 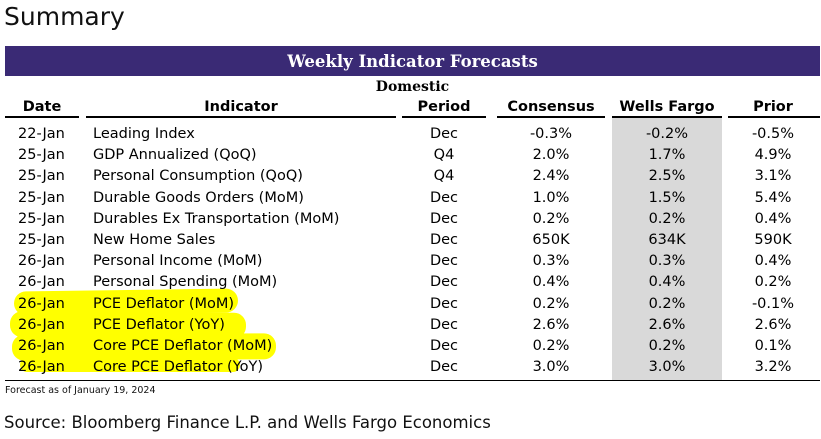 I want to click on cell-indicator: PCE Deflator (MoM), so click(x=164, y=303).